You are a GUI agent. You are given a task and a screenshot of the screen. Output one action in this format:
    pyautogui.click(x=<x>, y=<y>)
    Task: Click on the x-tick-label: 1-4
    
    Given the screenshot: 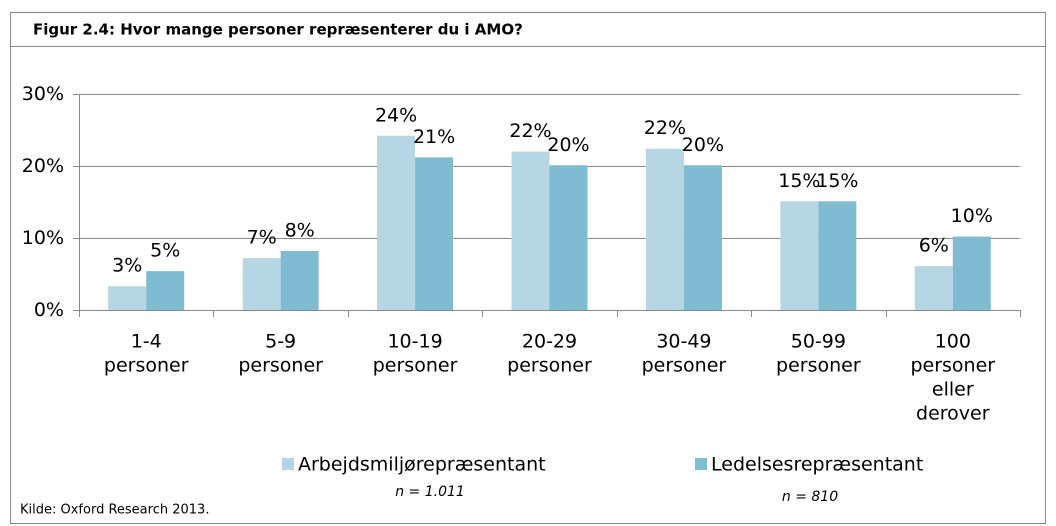 What is the action you would take?
    pyautogui.click(x=146, y=342)
    